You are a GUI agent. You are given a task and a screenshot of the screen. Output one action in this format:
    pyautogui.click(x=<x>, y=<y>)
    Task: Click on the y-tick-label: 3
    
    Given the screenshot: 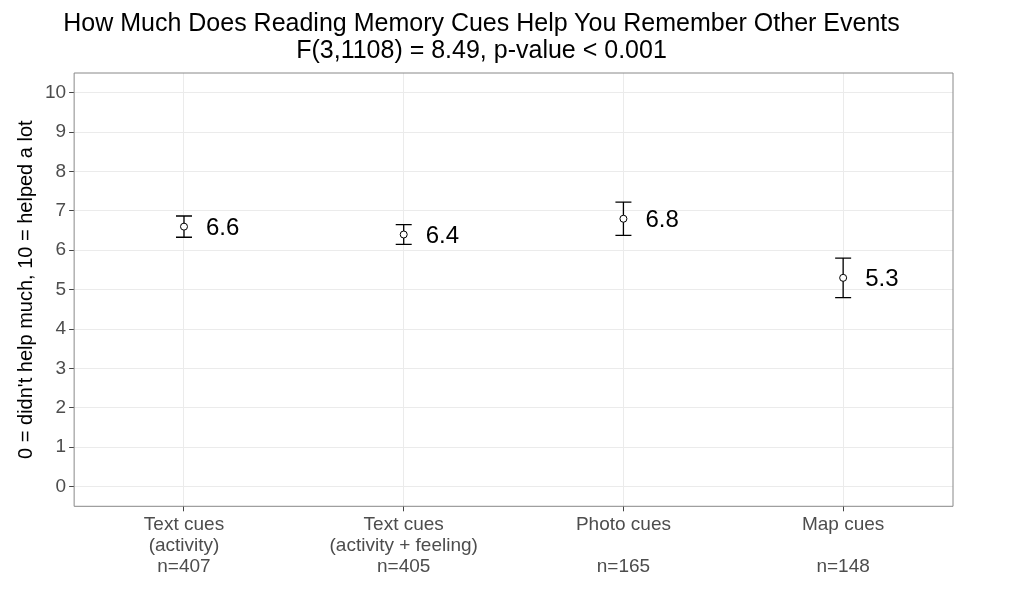 What is the action you would take?
    pyautogui.click(x=61, y=367)
    